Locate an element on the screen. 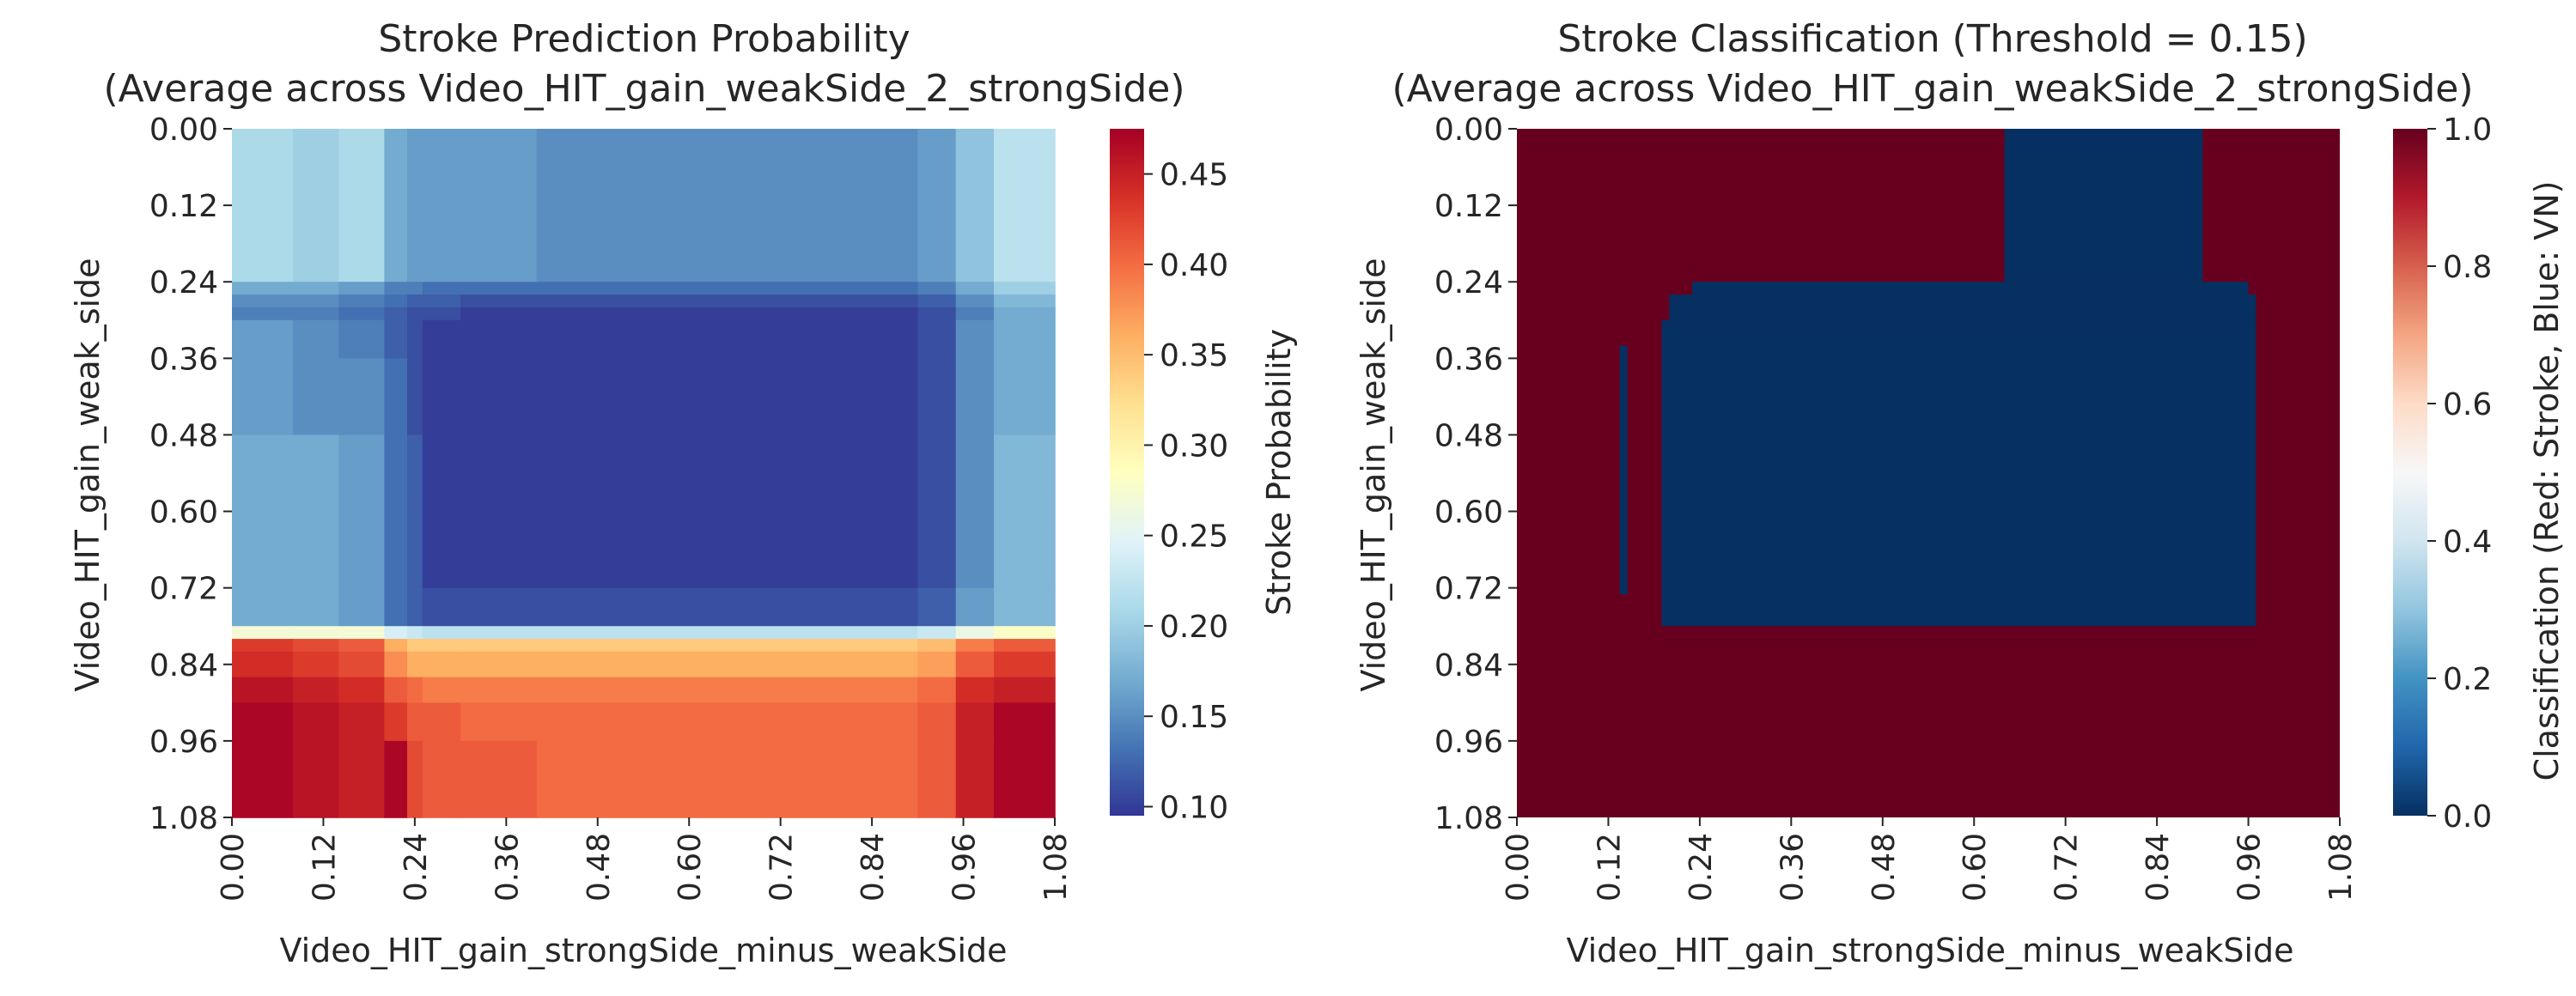 The width and height of the screenshot is (2576, 996). y-tick-label: 0.72 is located at coordinates (1468, 590).